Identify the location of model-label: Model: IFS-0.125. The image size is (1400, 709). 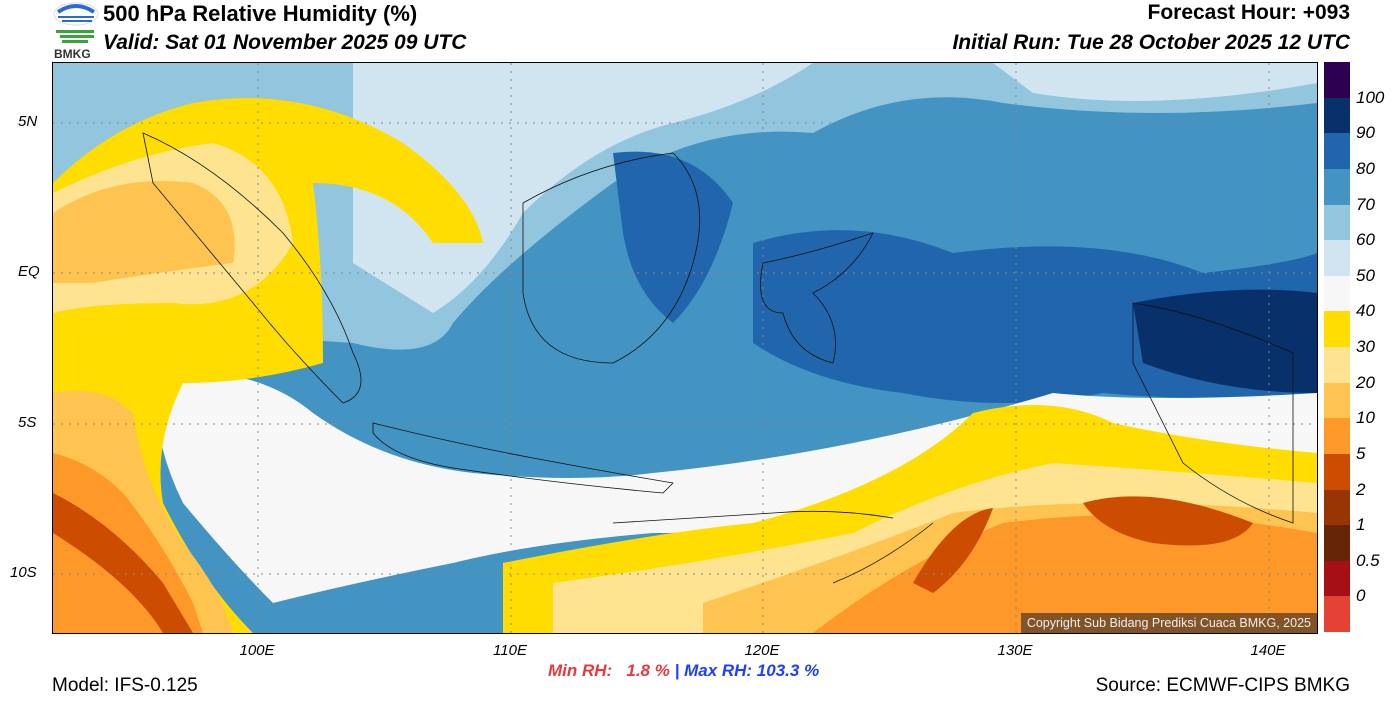
(125, 685).